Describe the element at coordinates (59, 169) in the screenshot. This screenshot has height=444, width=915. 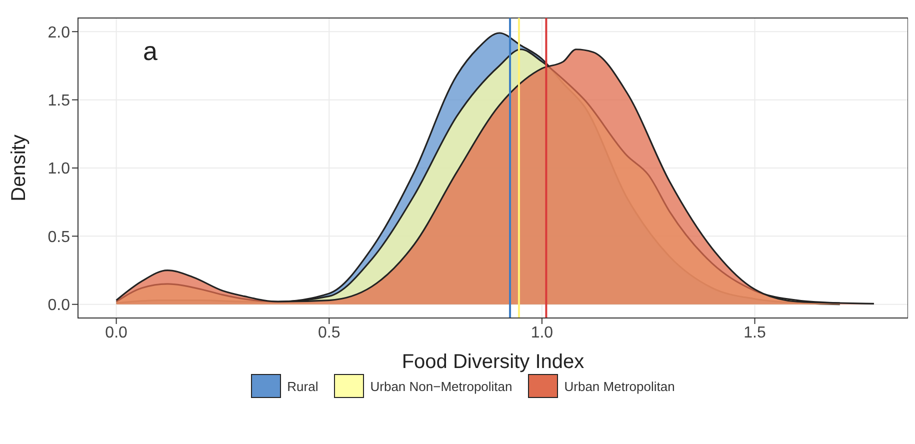
I see `y-tick-label: 1.0` at that location.